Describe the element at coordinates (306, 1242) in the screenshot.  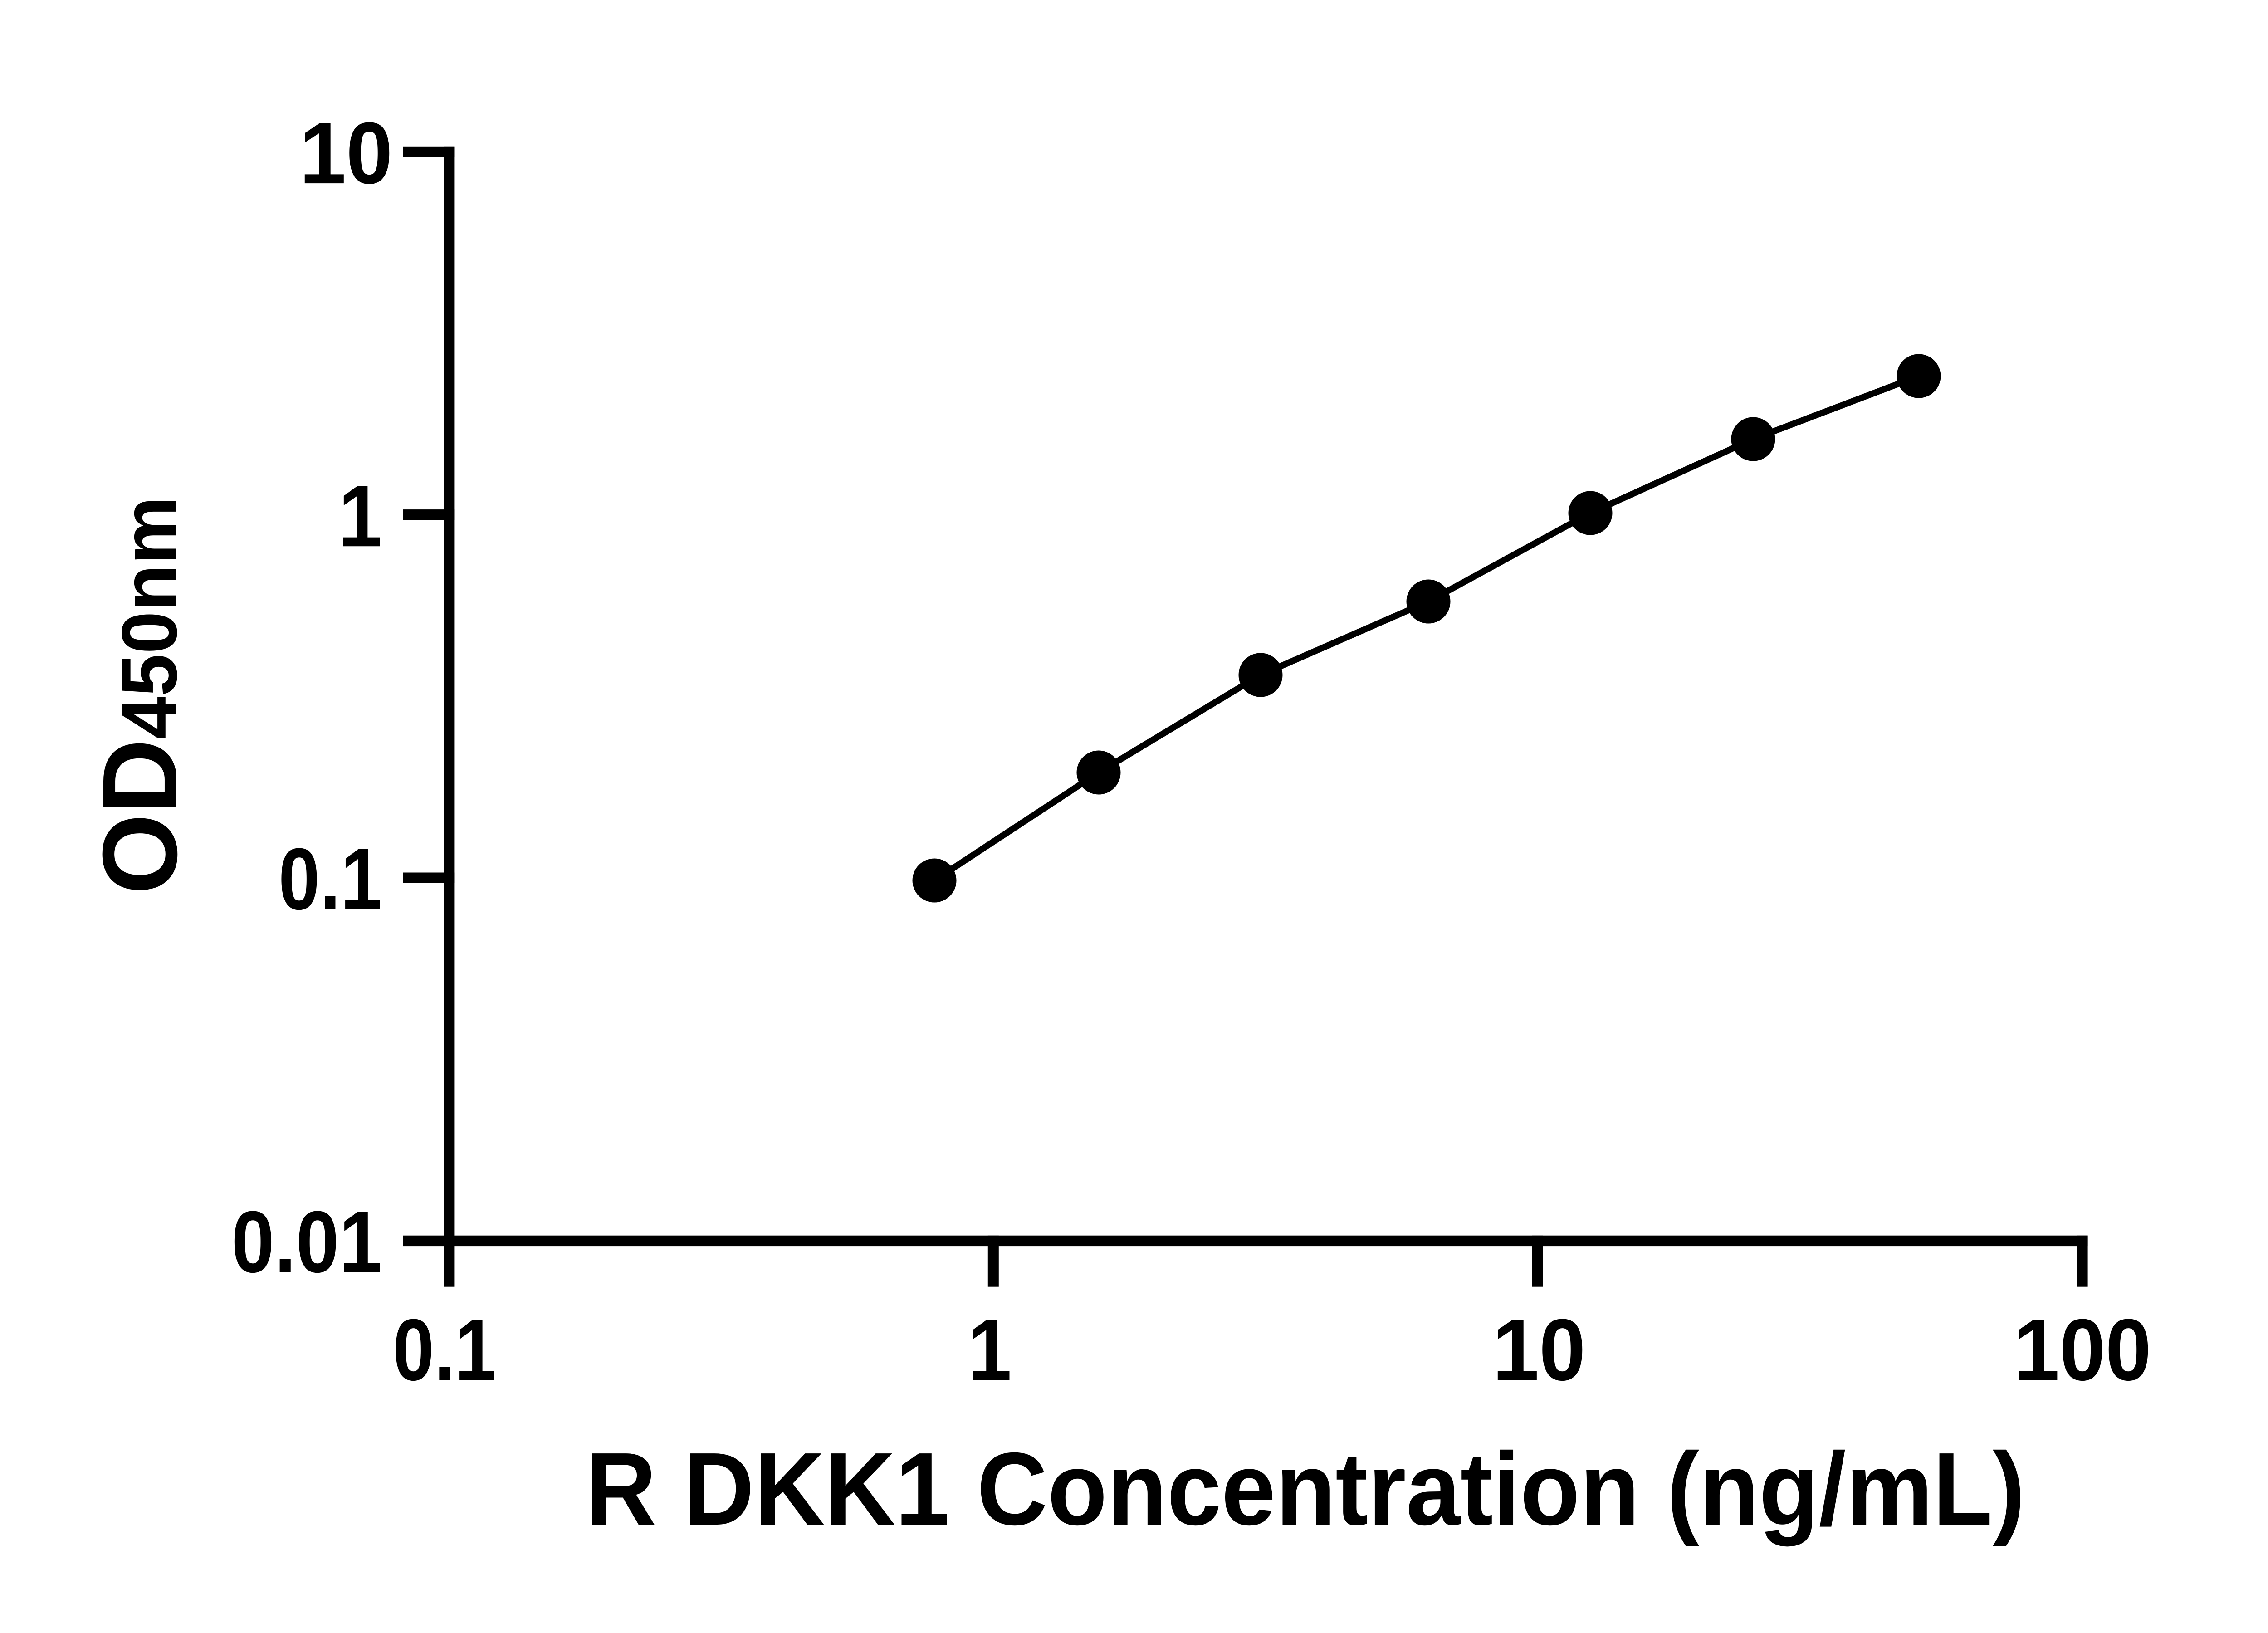
I see `svg-text: 0.01` at that location.